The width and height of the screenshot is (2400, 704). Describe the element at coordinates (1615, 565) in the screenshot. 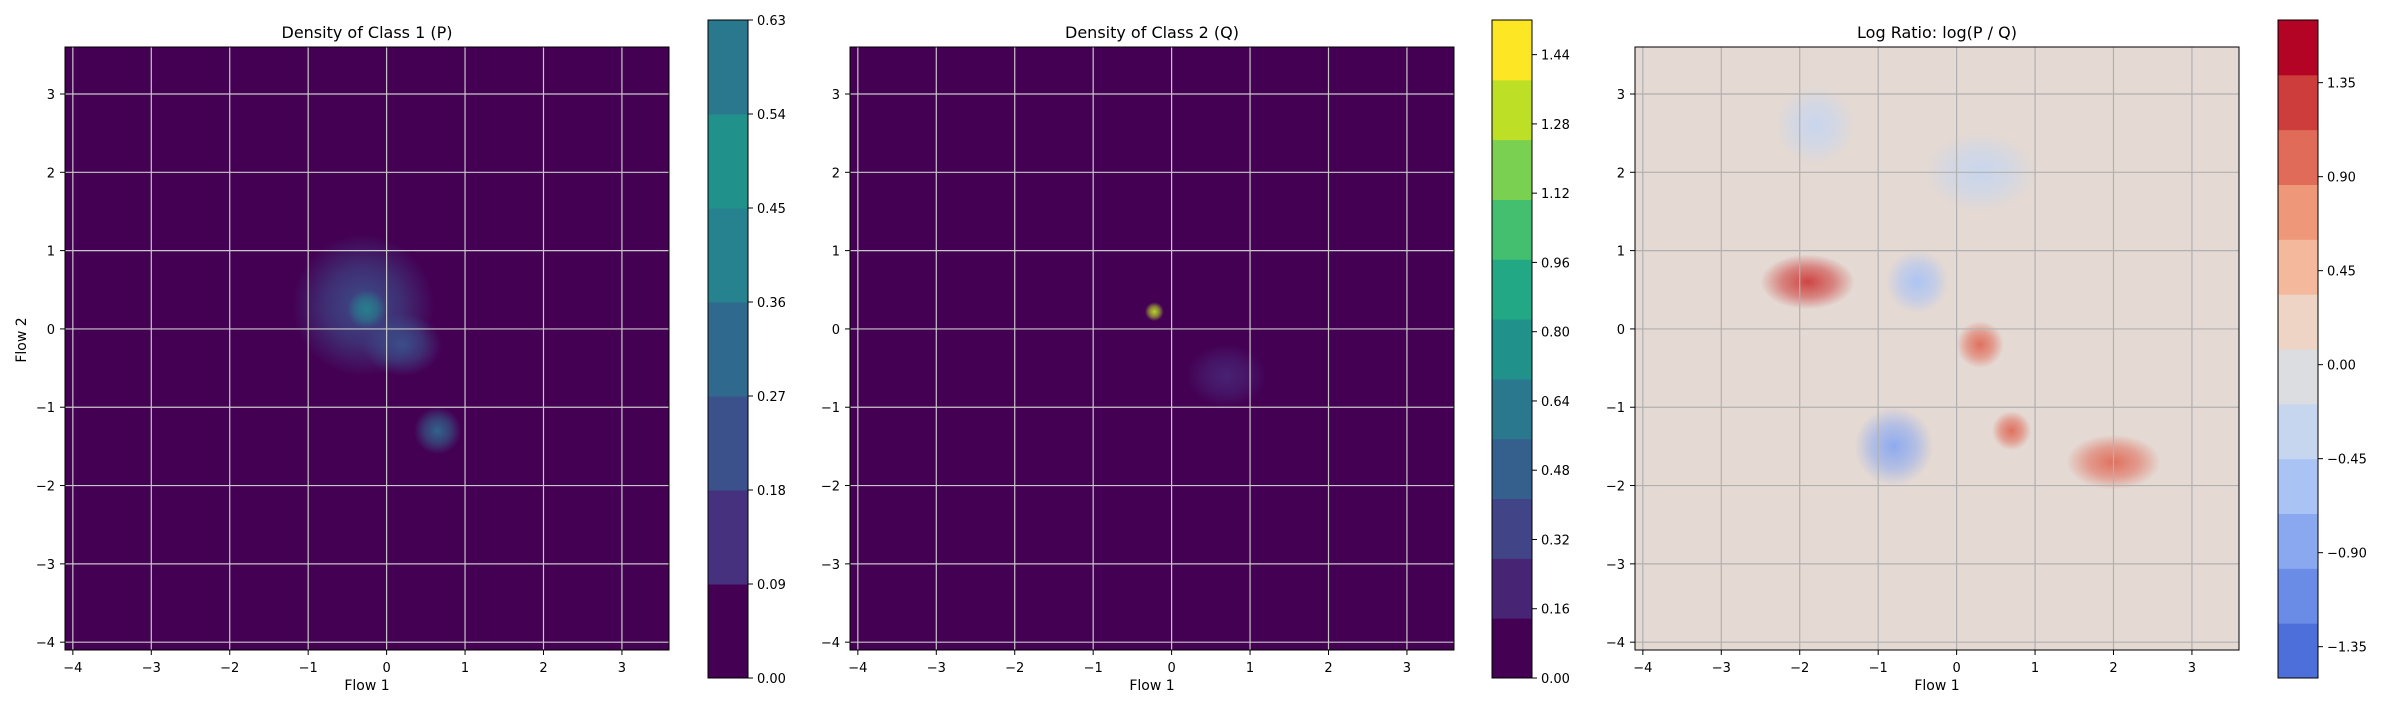

I see `y-tick-label: −3` at that location.